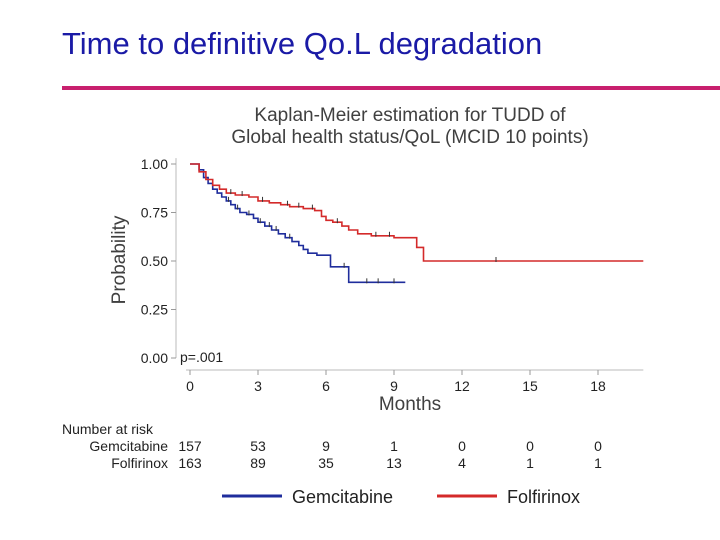  Describe the element at coordinates (190, 463) in the screenshot. I see `risk-count: 163` at that location.